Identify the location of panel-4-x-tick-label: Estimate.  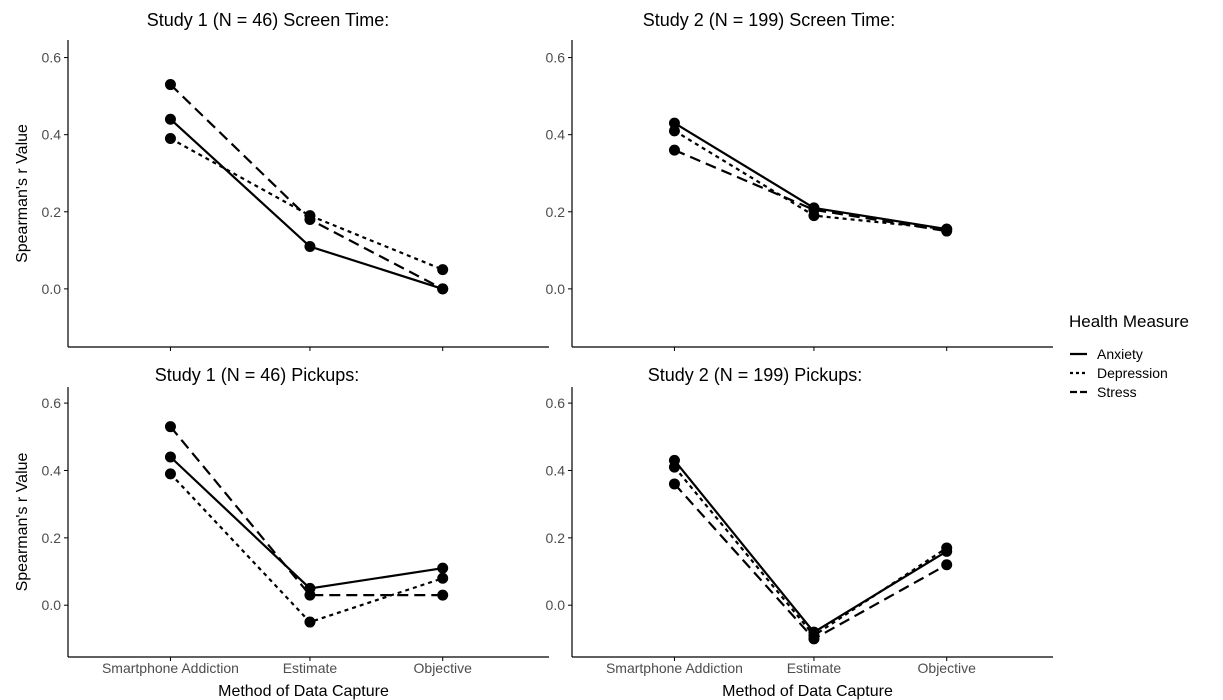
(814, 668).